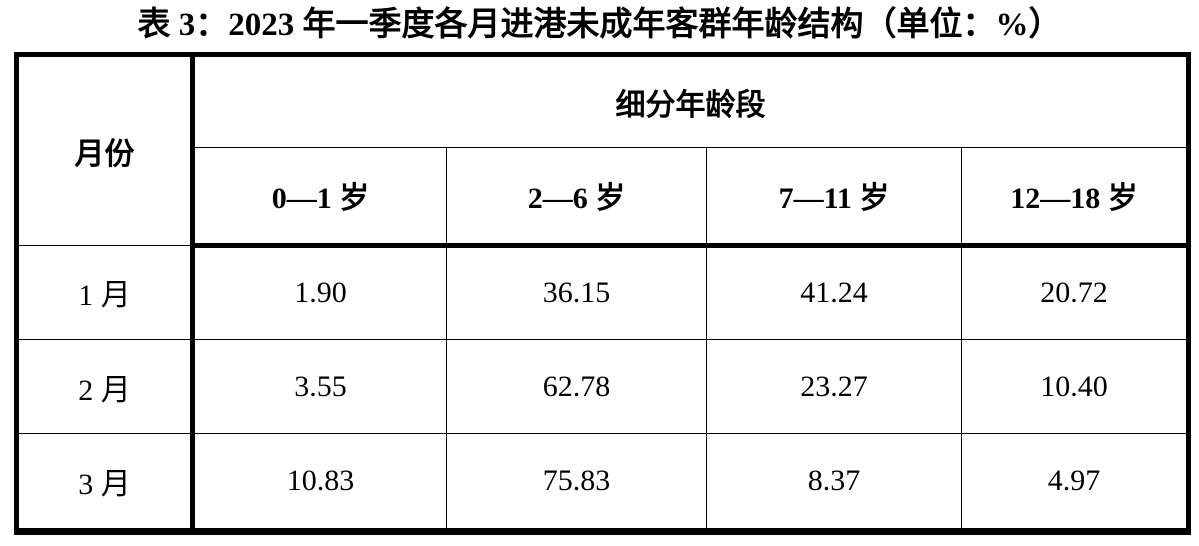  I want to click on header-cell-age-group: 细分年龄段, so click(690, 101).